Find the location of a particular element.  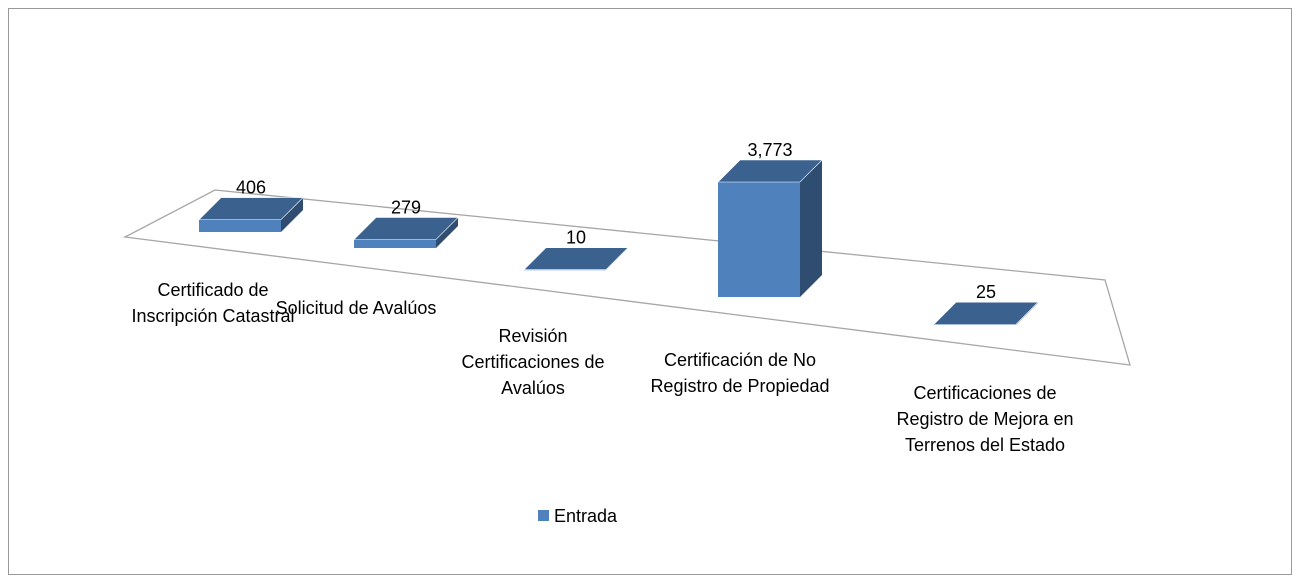

value-label: 3,773 is located at coordinates (769, 150).